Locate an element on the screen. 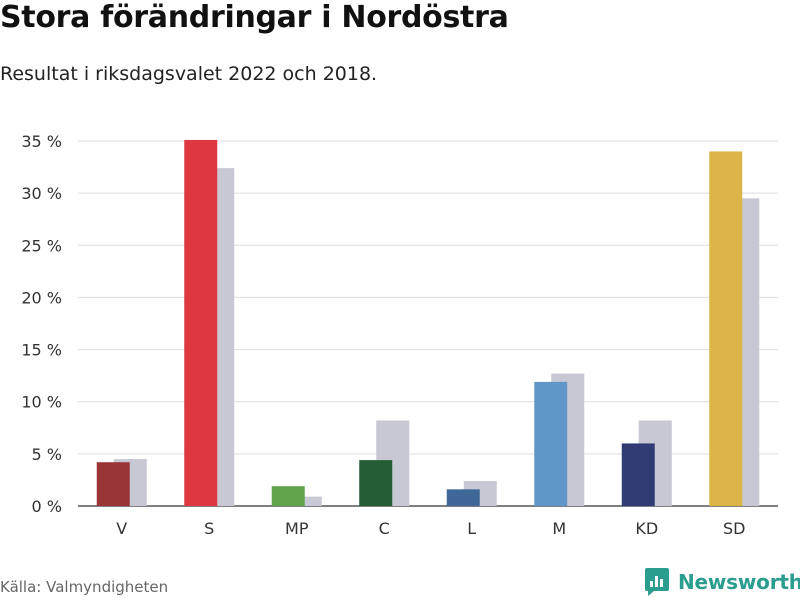 Image resolution: width=800 pixels, height=600 pixels. x-axis-ticks: V S MP C L M KD SD is located at coordinates (430, 528).